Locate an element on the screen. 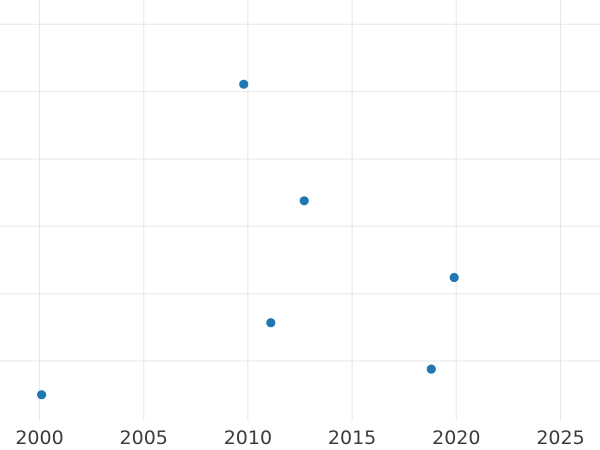 The image size is (600, 450). x-tick-label: 2000 is located at coordinates (39, 438).